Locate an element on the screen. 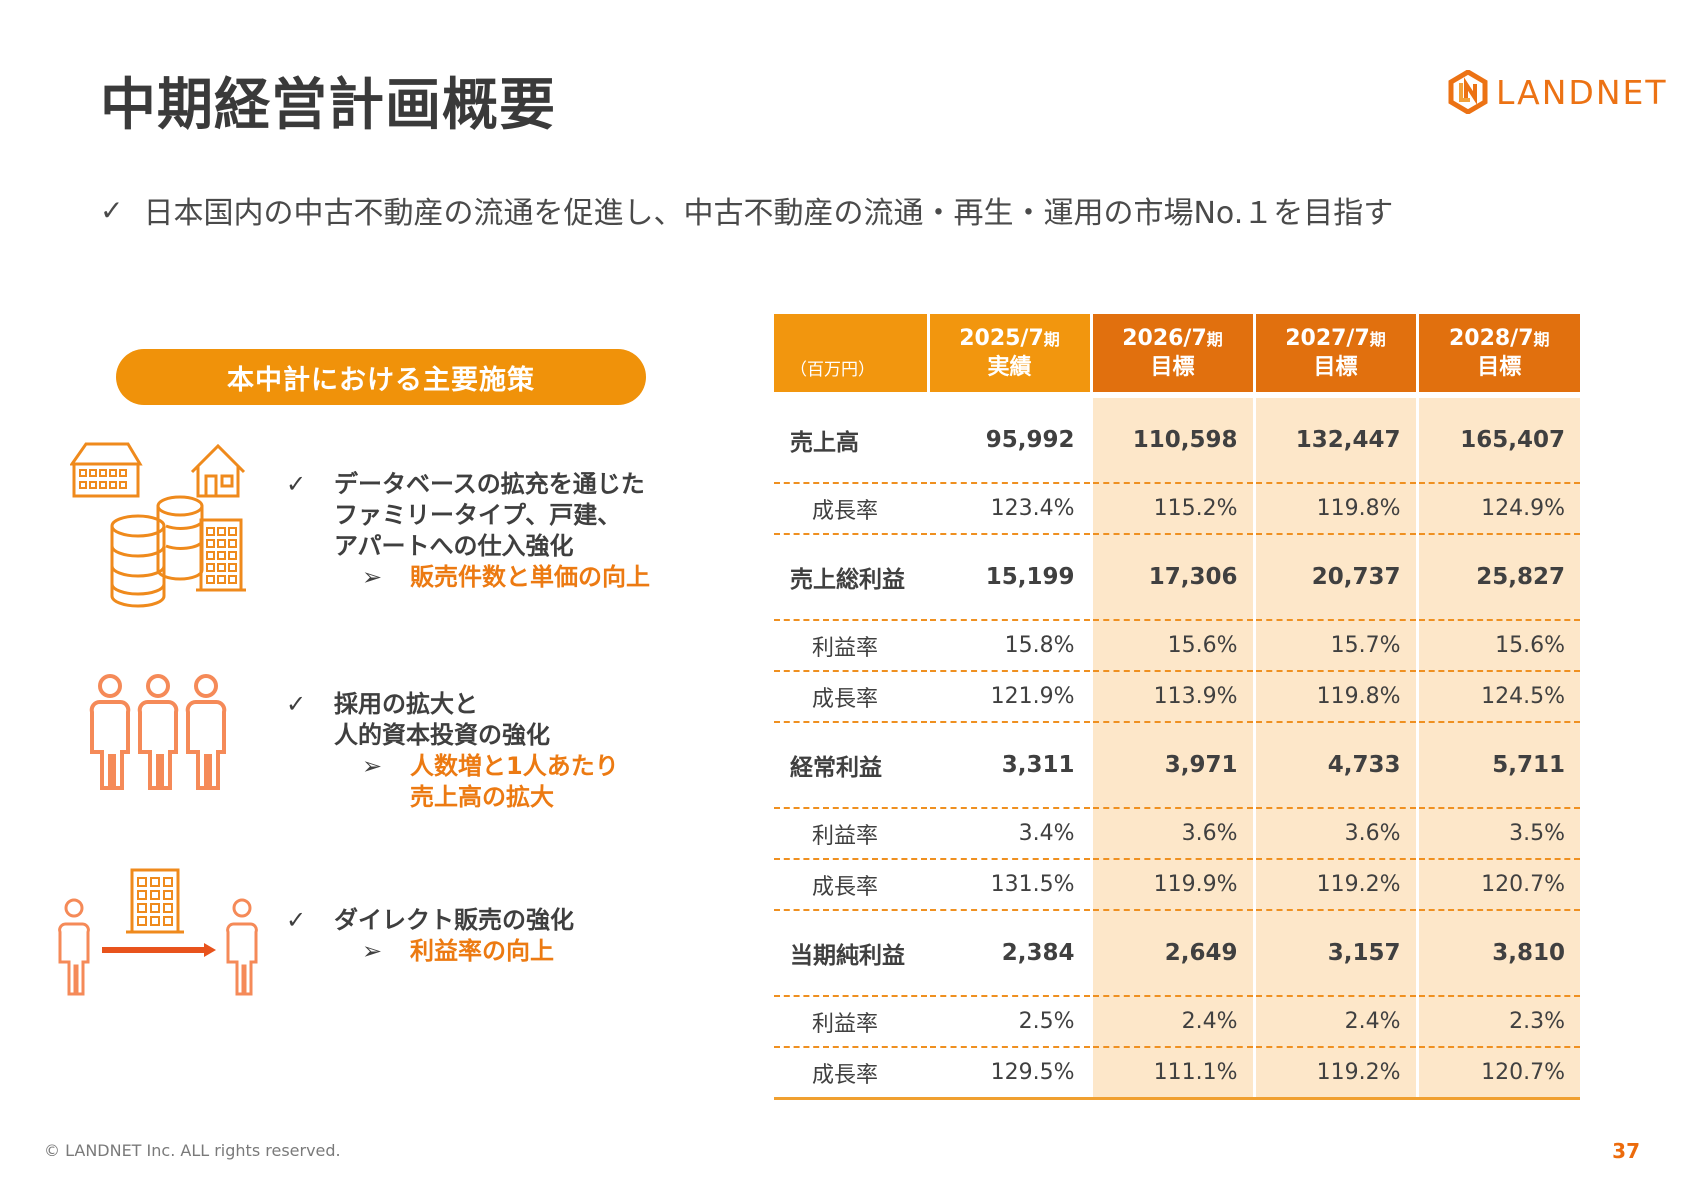 The height and width of the screenshot is (1190, 1684). table-cell: 3.5% is located at coordinates (1498, 834).